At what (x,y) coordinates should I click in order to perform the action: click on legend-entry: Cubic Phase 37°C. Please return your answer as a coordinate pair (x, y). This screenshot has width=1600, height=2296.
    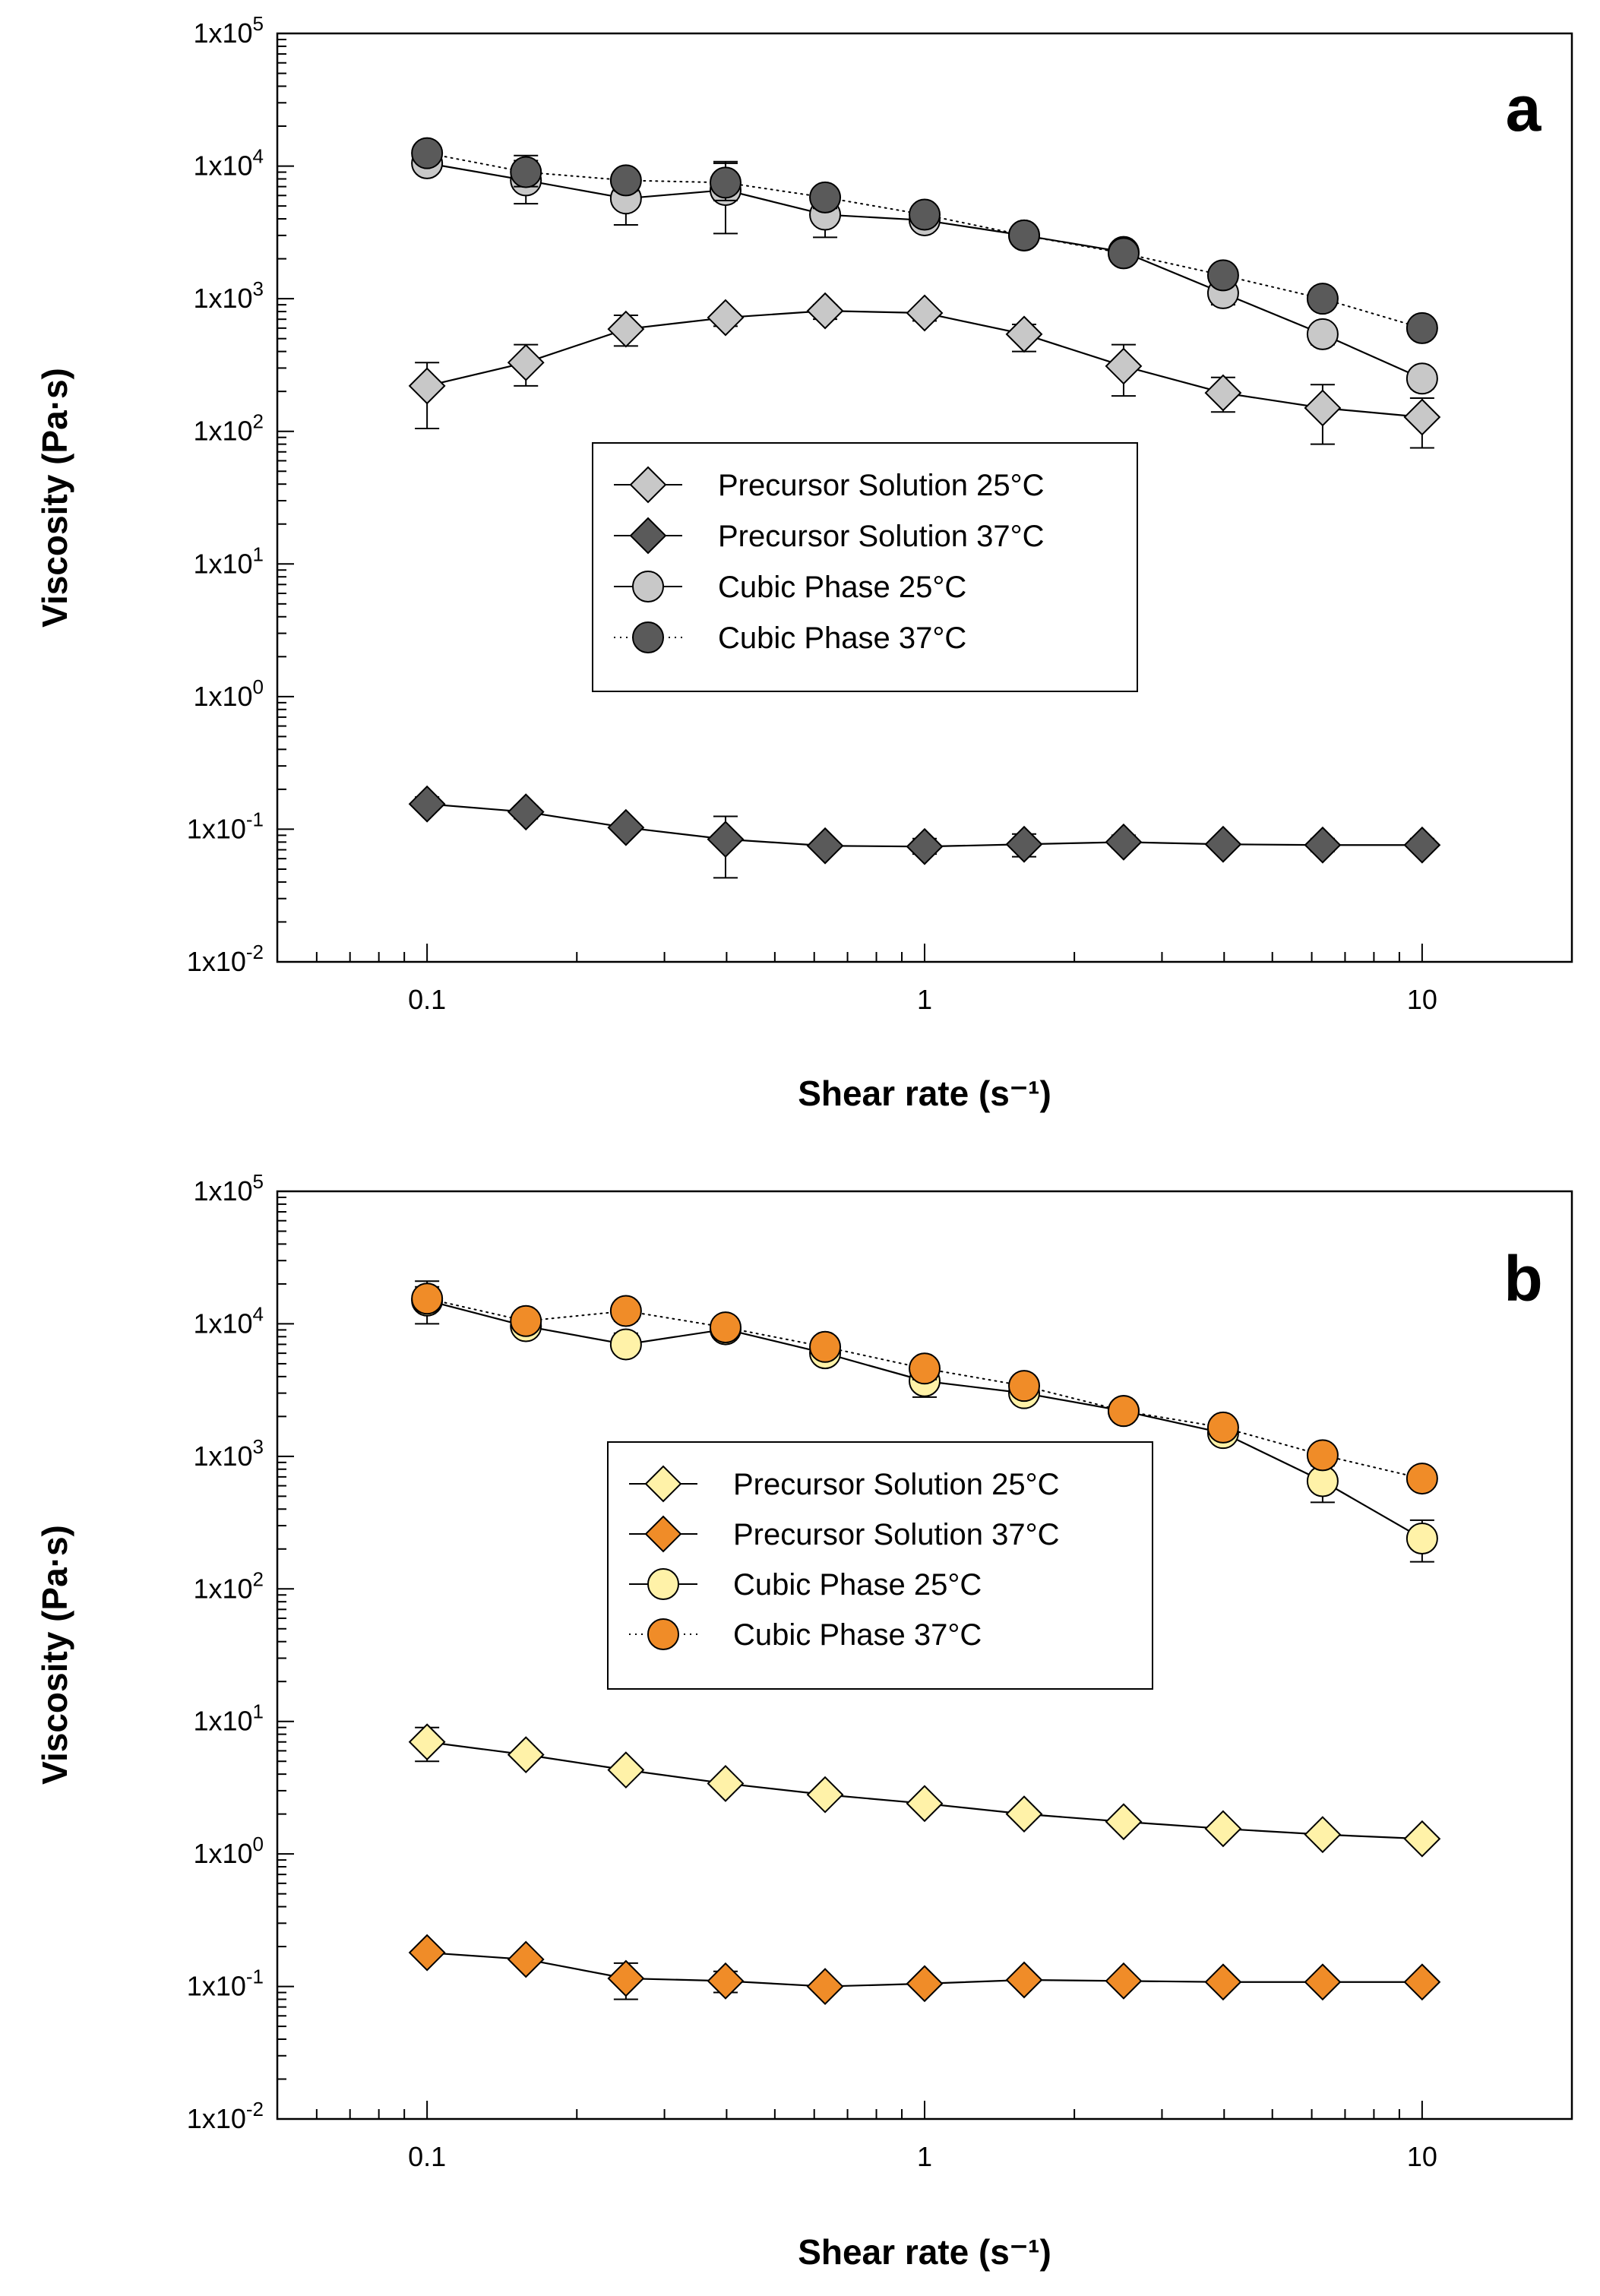
    Looking at the image, I should click on (790, 638).